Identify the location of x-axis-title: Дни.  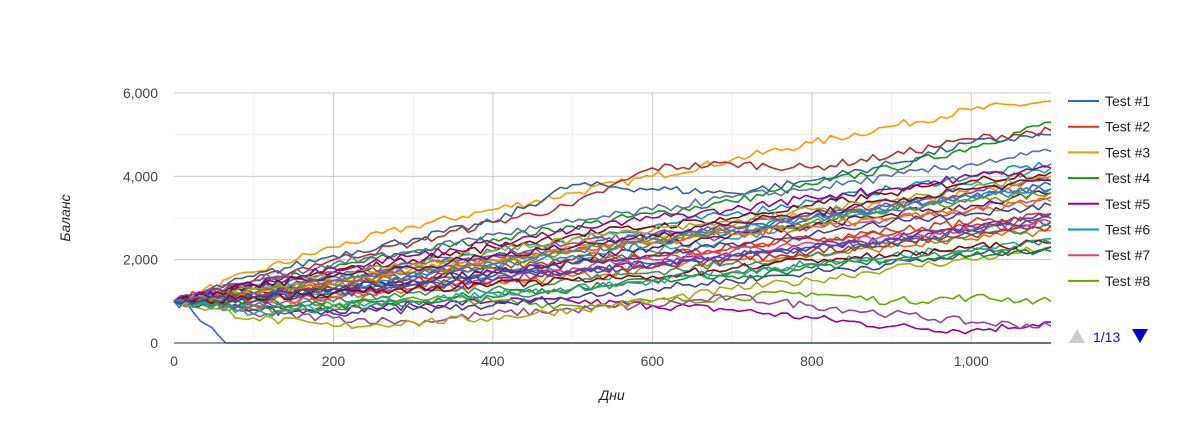
(611, 395).